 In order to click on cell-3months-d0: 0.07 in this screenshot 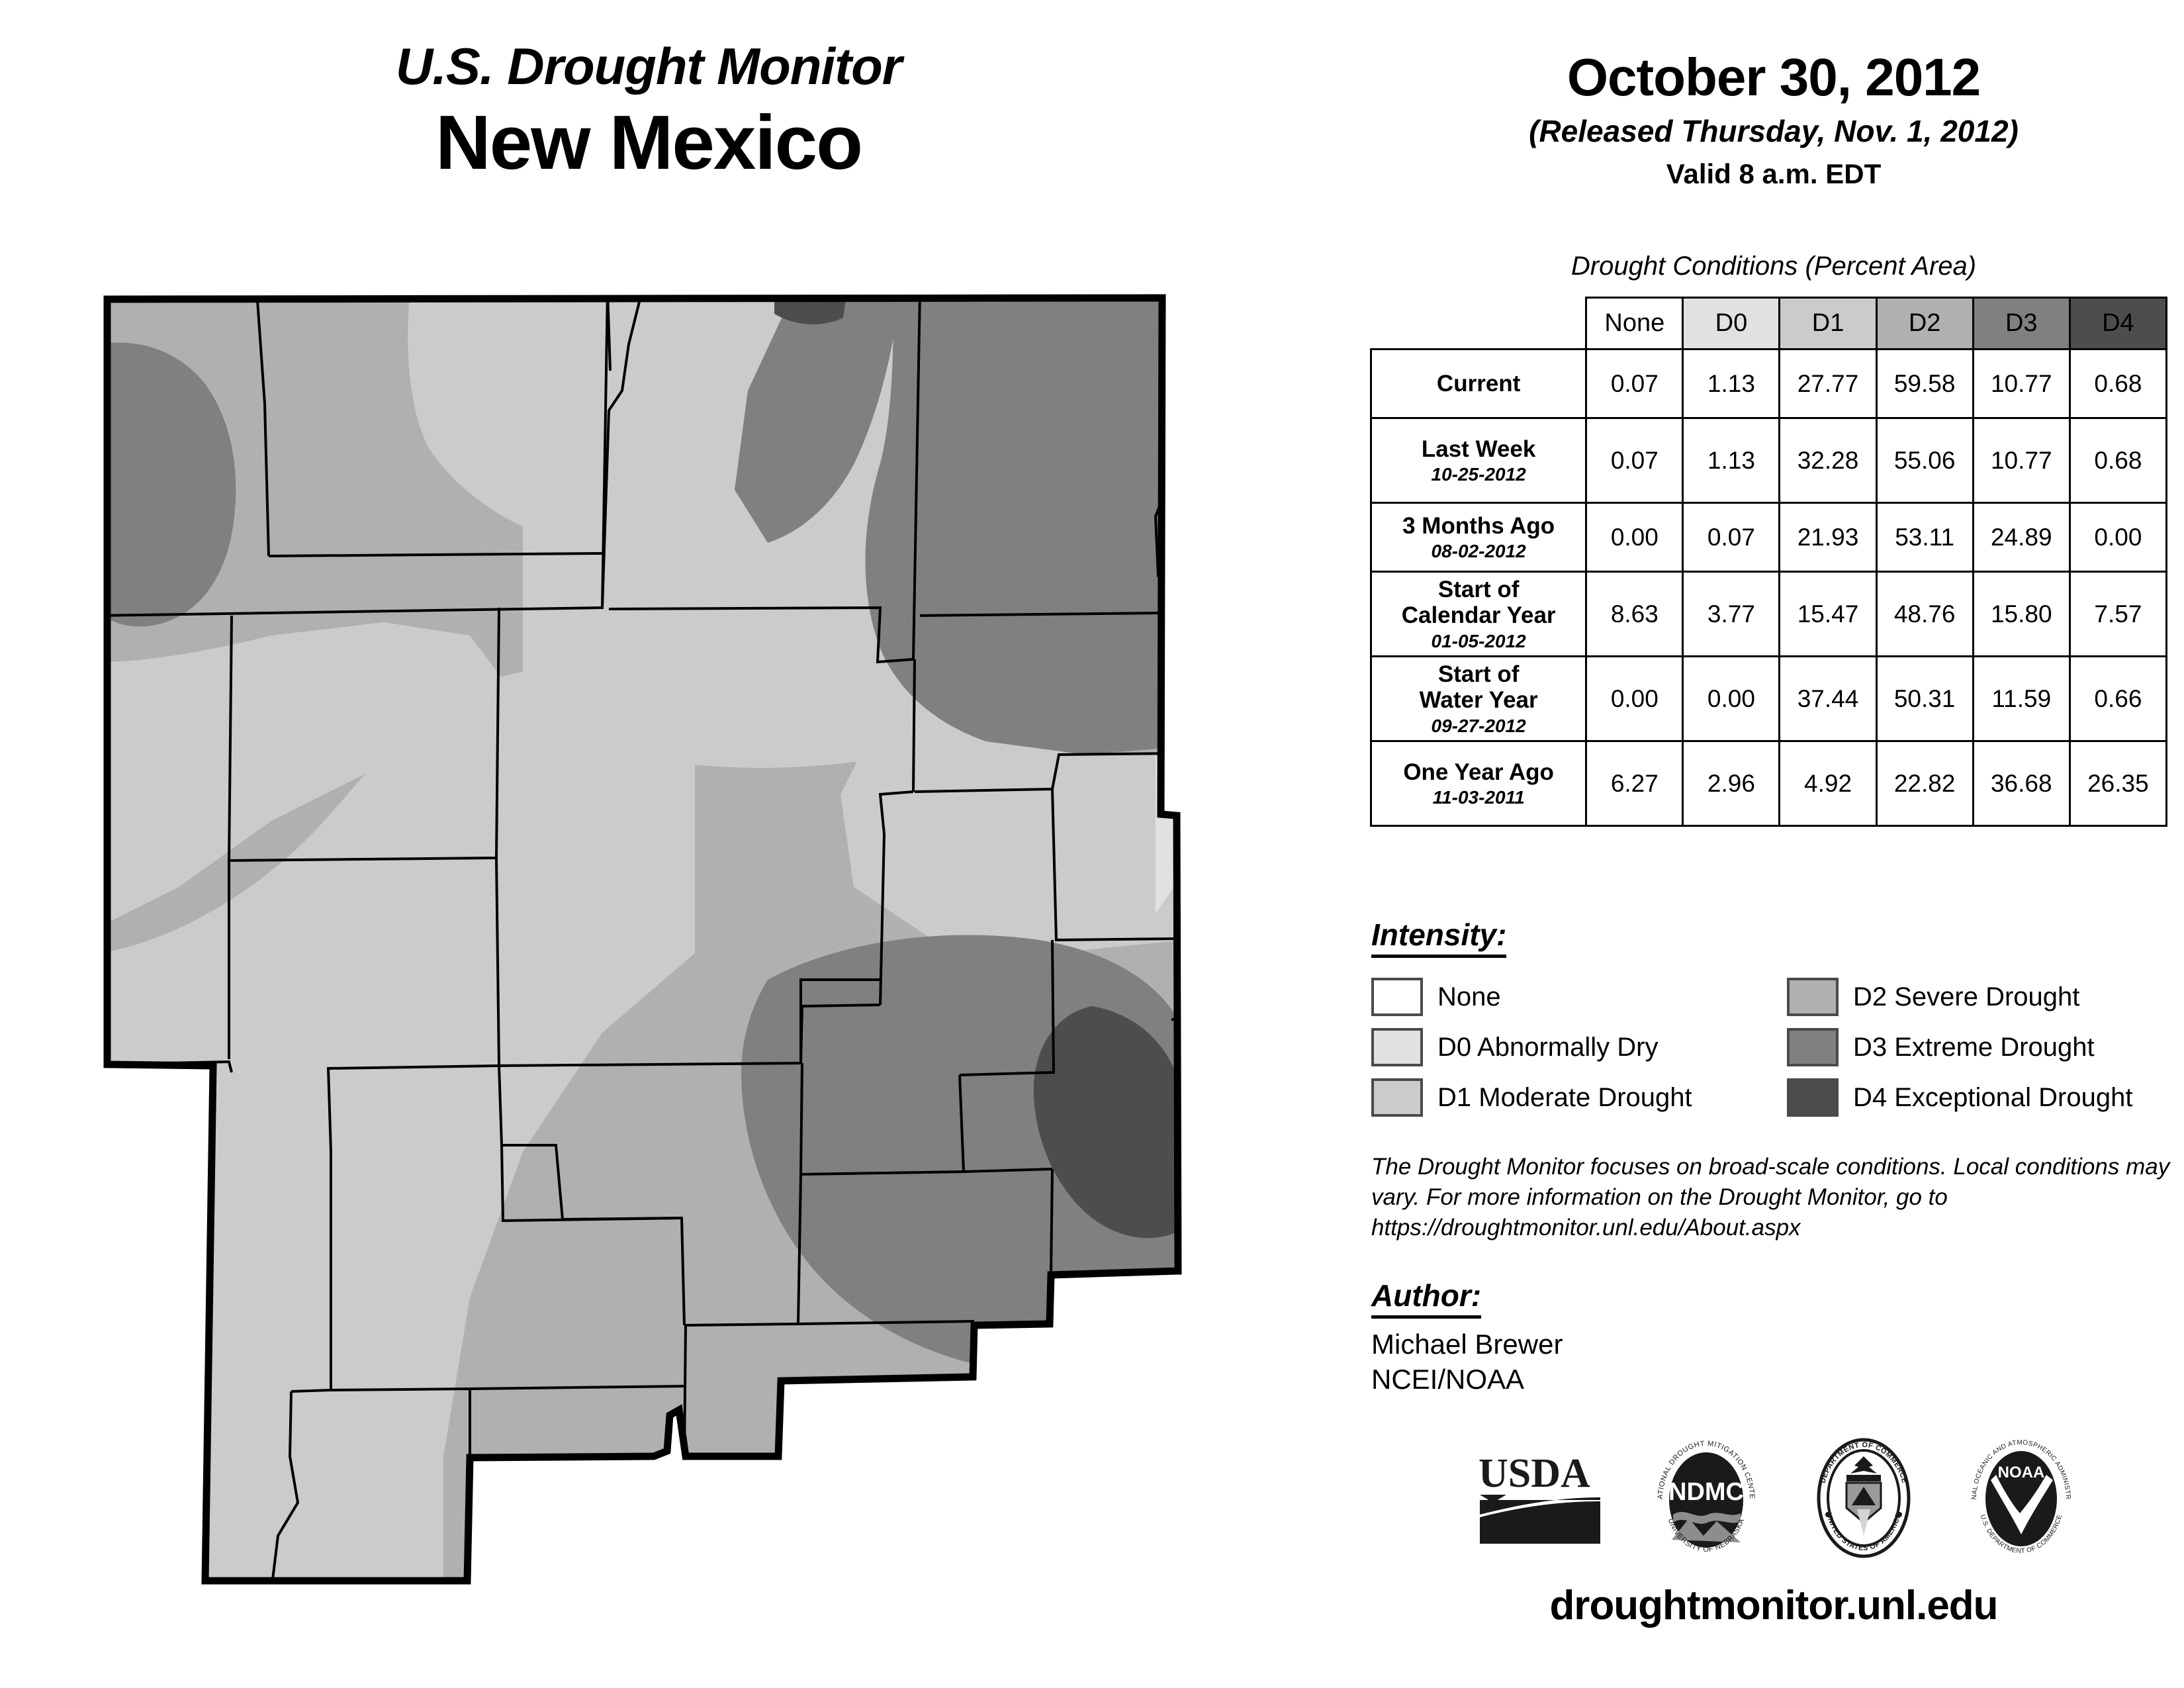, I will do `click(1732, 537)`.